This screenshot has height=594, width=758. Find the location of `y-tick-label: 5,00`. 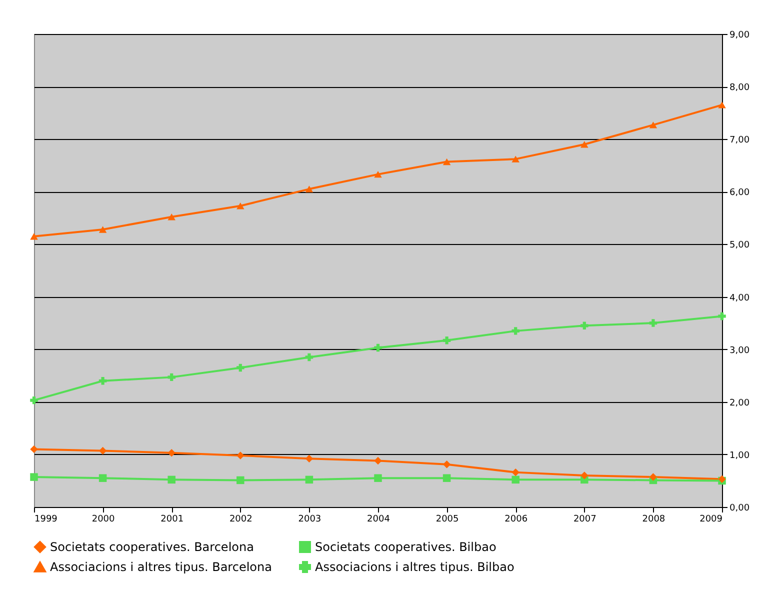

y-tick-label: 5,00 is located at coordinates (740, 245).